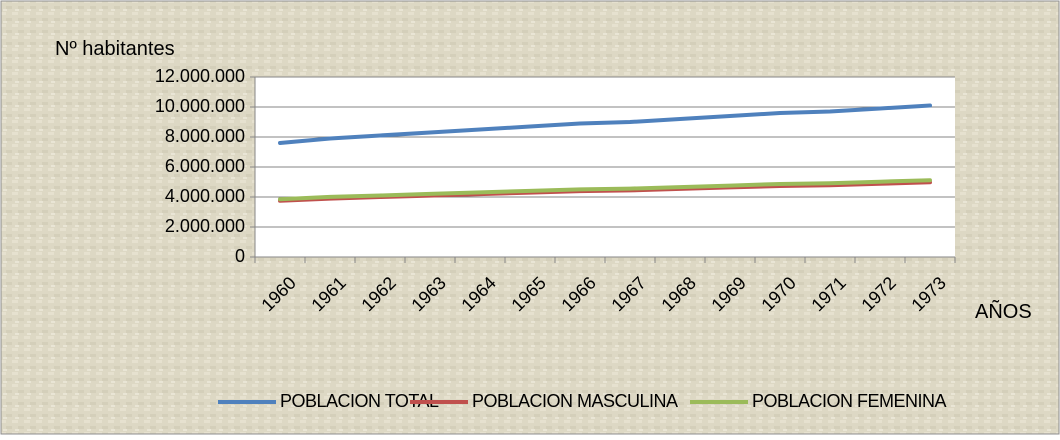 This screenshot has height=440, width=1060. I want to click on legend-label: POBLACION MASCULINA, so click(575, 401).